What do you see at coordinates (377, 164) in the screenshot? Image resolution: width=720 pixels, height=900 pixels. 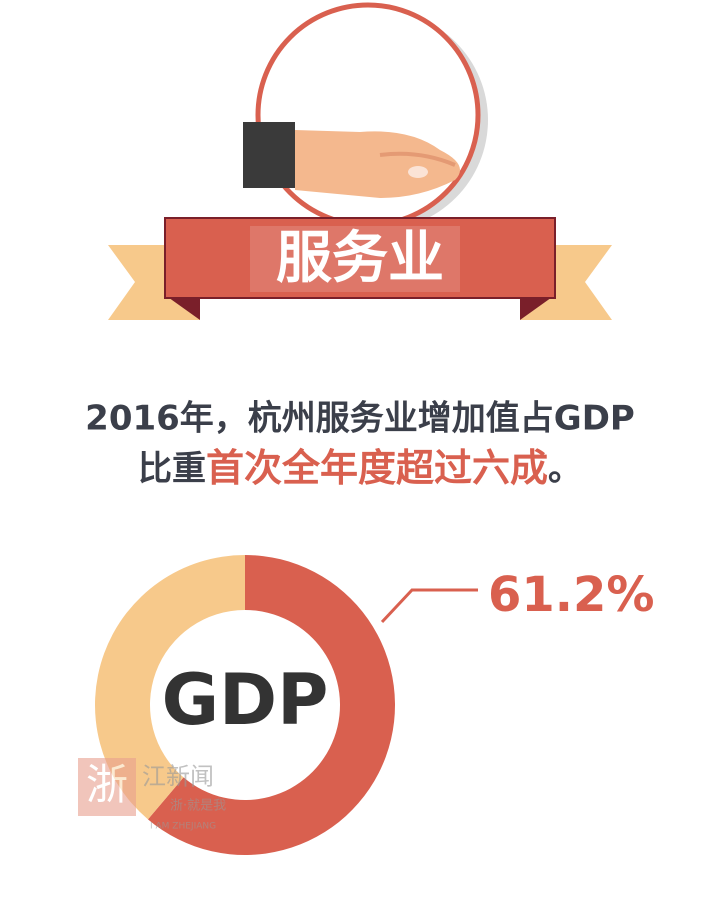 I see `hand` at bounding box center [377, 164].